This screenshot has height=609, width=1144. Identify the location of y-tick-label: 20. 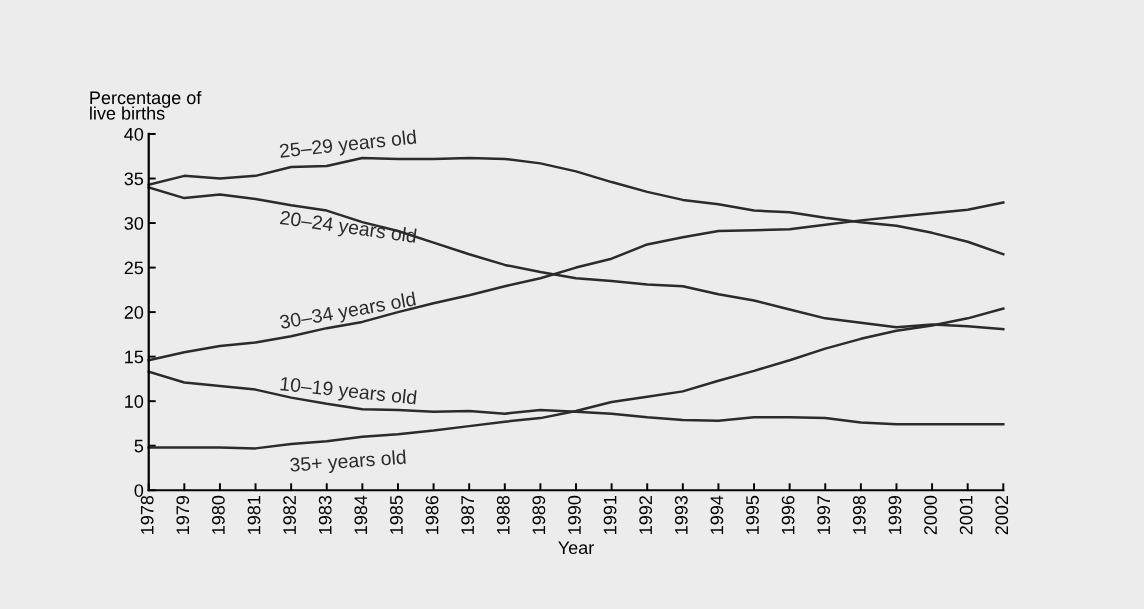
(134, 312).